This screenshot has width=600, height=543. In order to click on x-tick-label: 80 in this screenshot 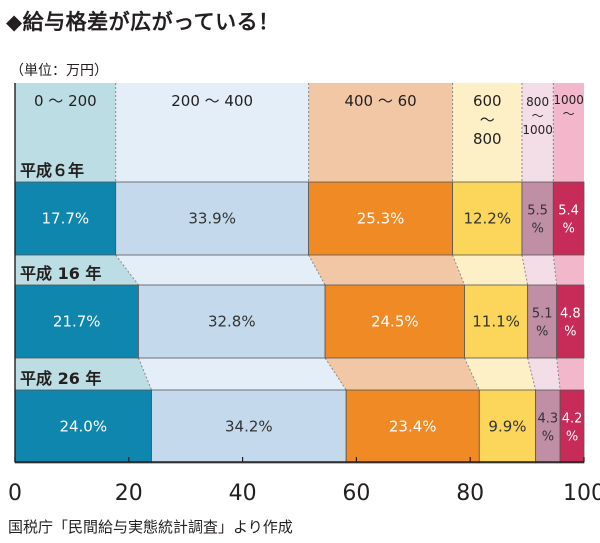, I will do `click(470, 493)`.